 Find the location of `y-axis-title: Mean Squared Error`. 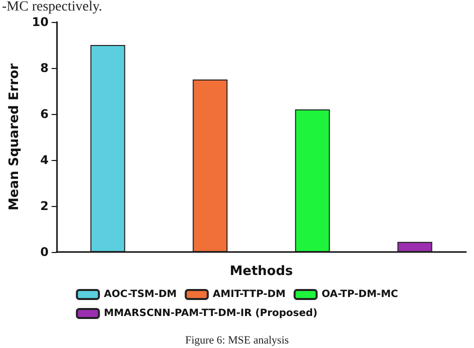

y-axis-title: Mean Squared Error is located at coordinates (14, 136).